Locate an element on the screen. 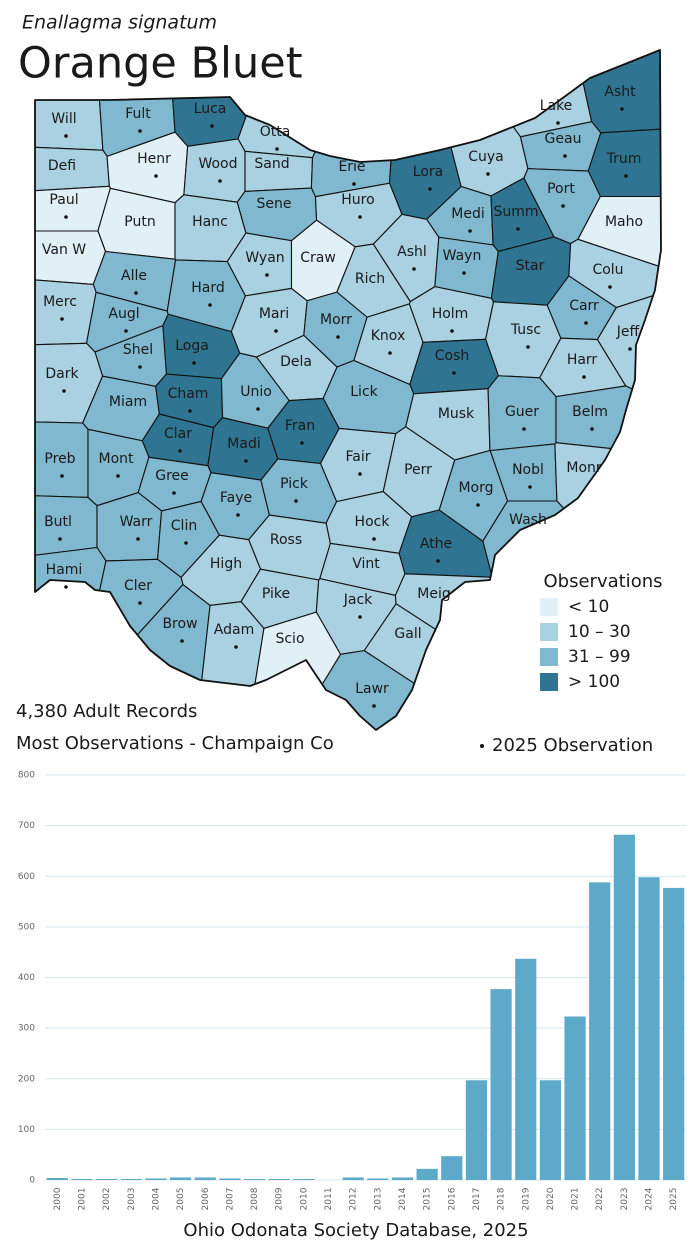 Image resolution: width=700 pixels, height=1254 pixels. county-label: Clar is located at coordinates (178, 434).